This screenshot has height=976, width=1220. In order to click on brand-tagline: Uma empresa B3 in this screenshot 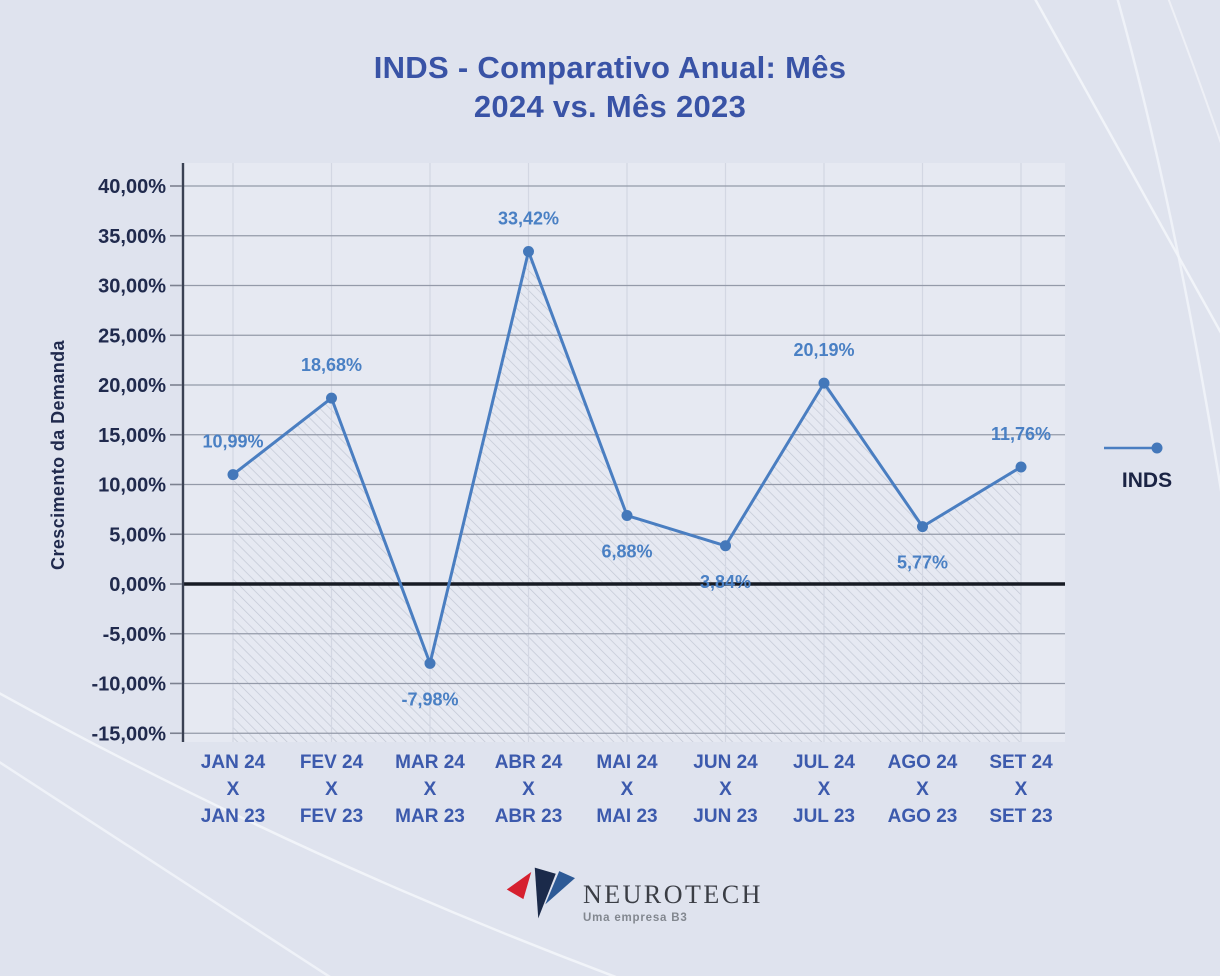, I will do `click(635, 918)`.